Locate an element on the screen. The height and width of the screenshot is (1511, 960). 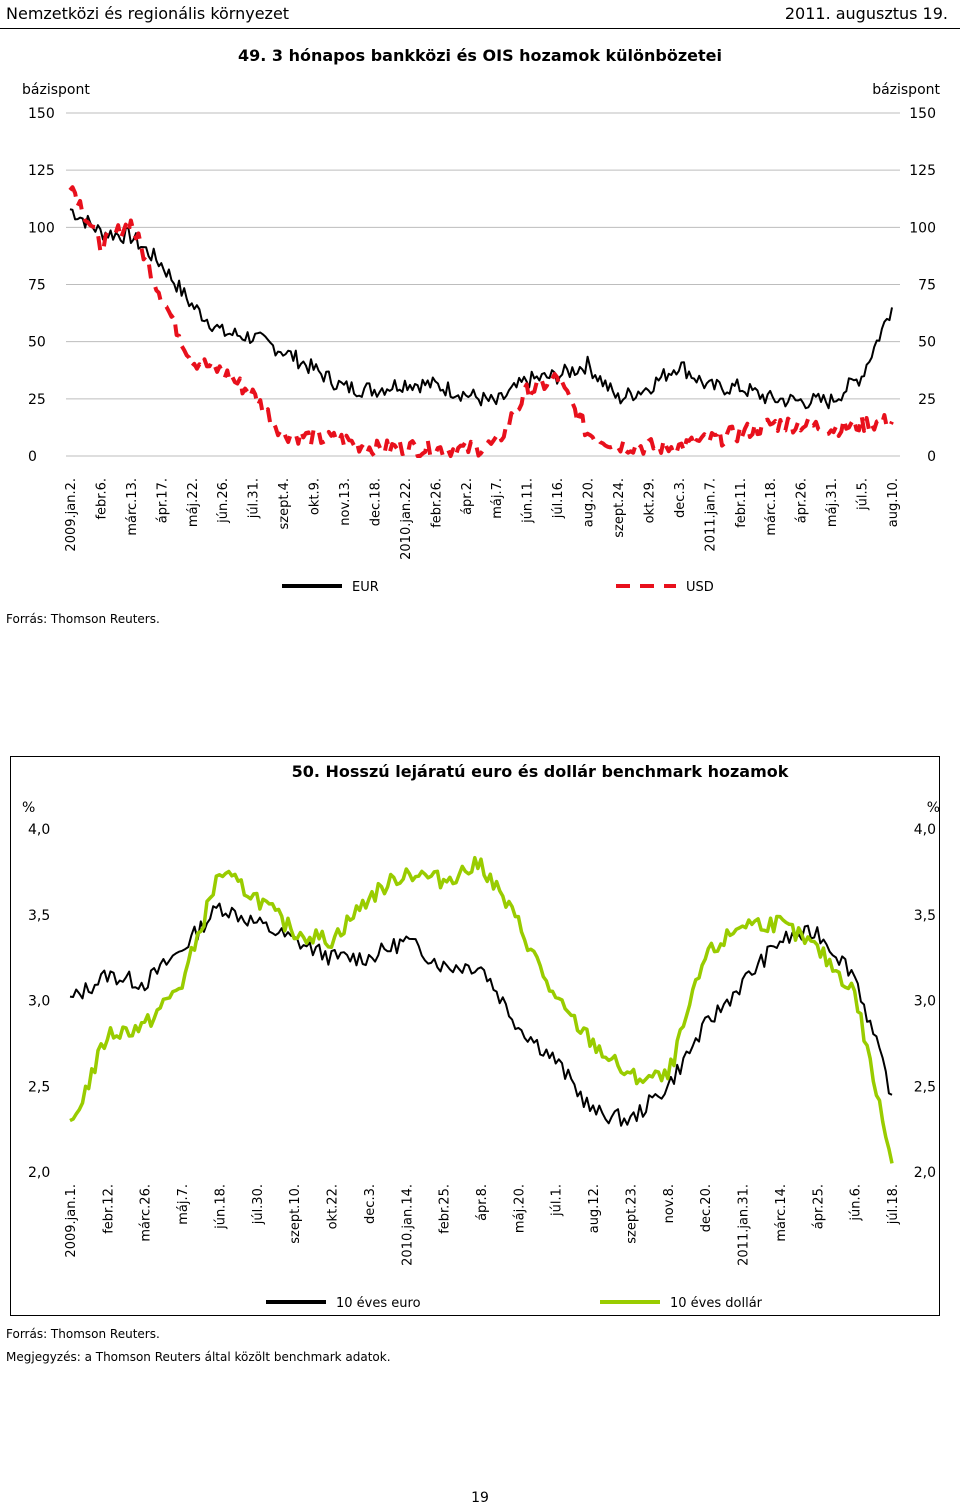
x-tick-label: 2010.jan.14. is located at coordinates (407, 1225).